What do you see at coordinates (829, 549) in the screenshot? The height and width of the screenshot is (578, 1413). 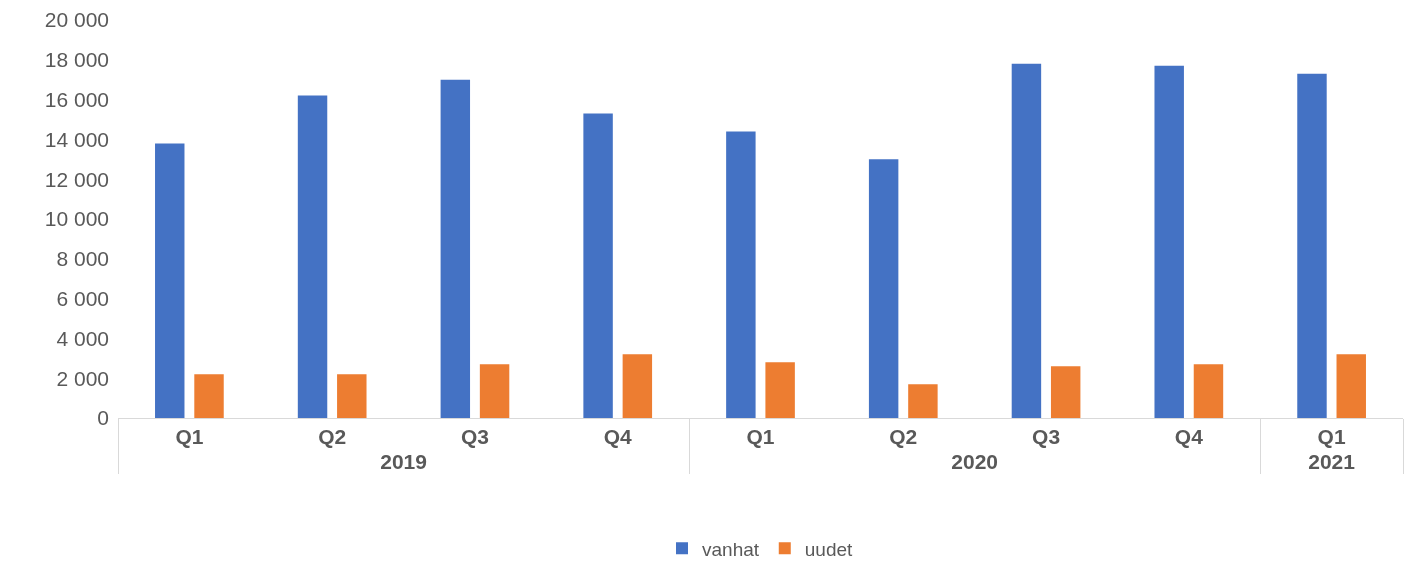 I see `legend-label: uudet` at bounding box center [829, 549].